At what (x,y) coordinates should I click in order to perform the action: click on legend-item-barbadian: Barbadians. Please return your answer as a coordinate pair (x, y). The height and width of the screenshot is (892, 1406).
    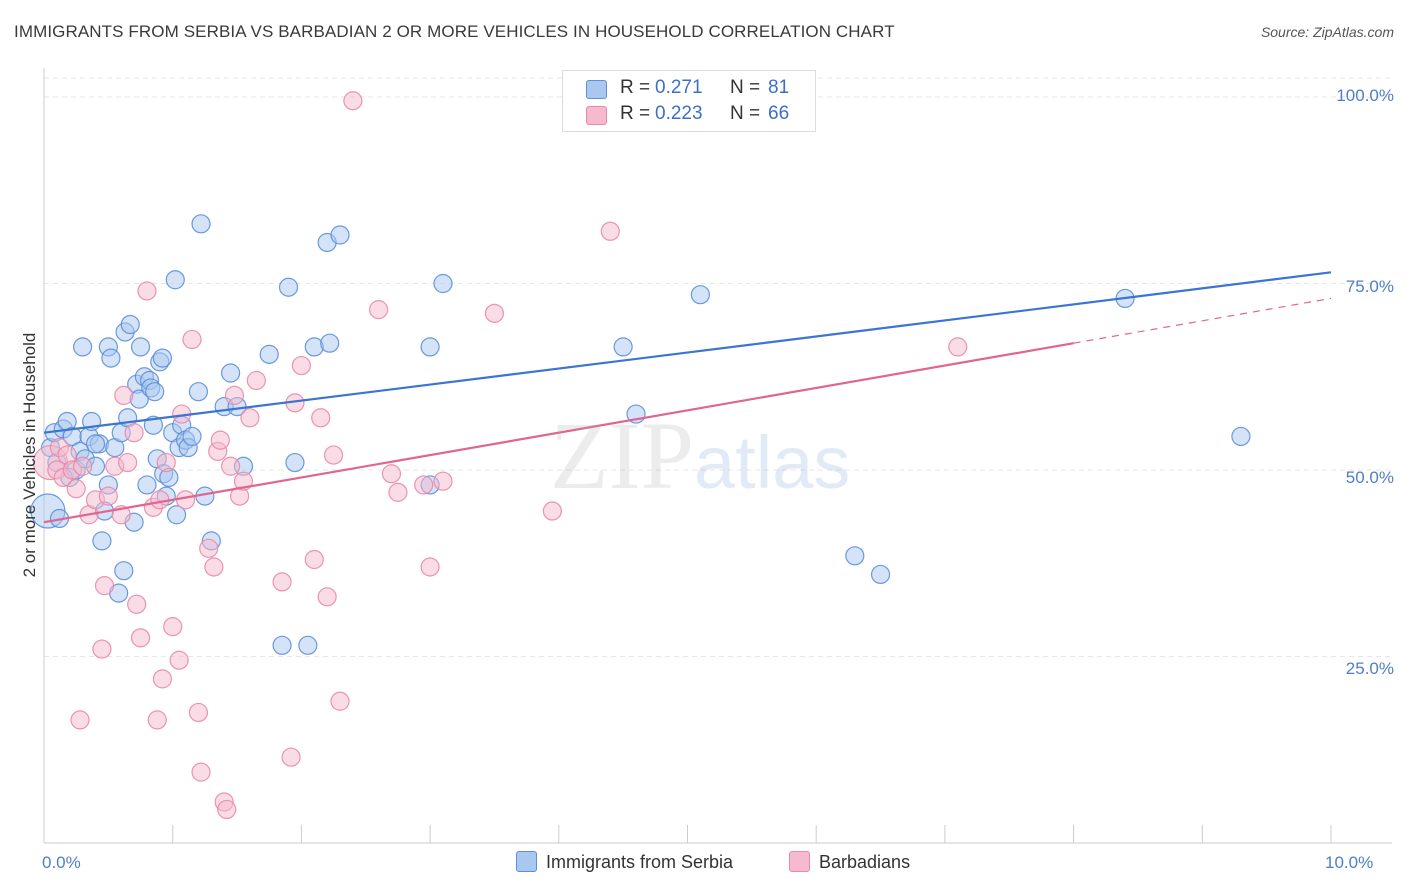
    Looking at the image, I should click on (849, 862).